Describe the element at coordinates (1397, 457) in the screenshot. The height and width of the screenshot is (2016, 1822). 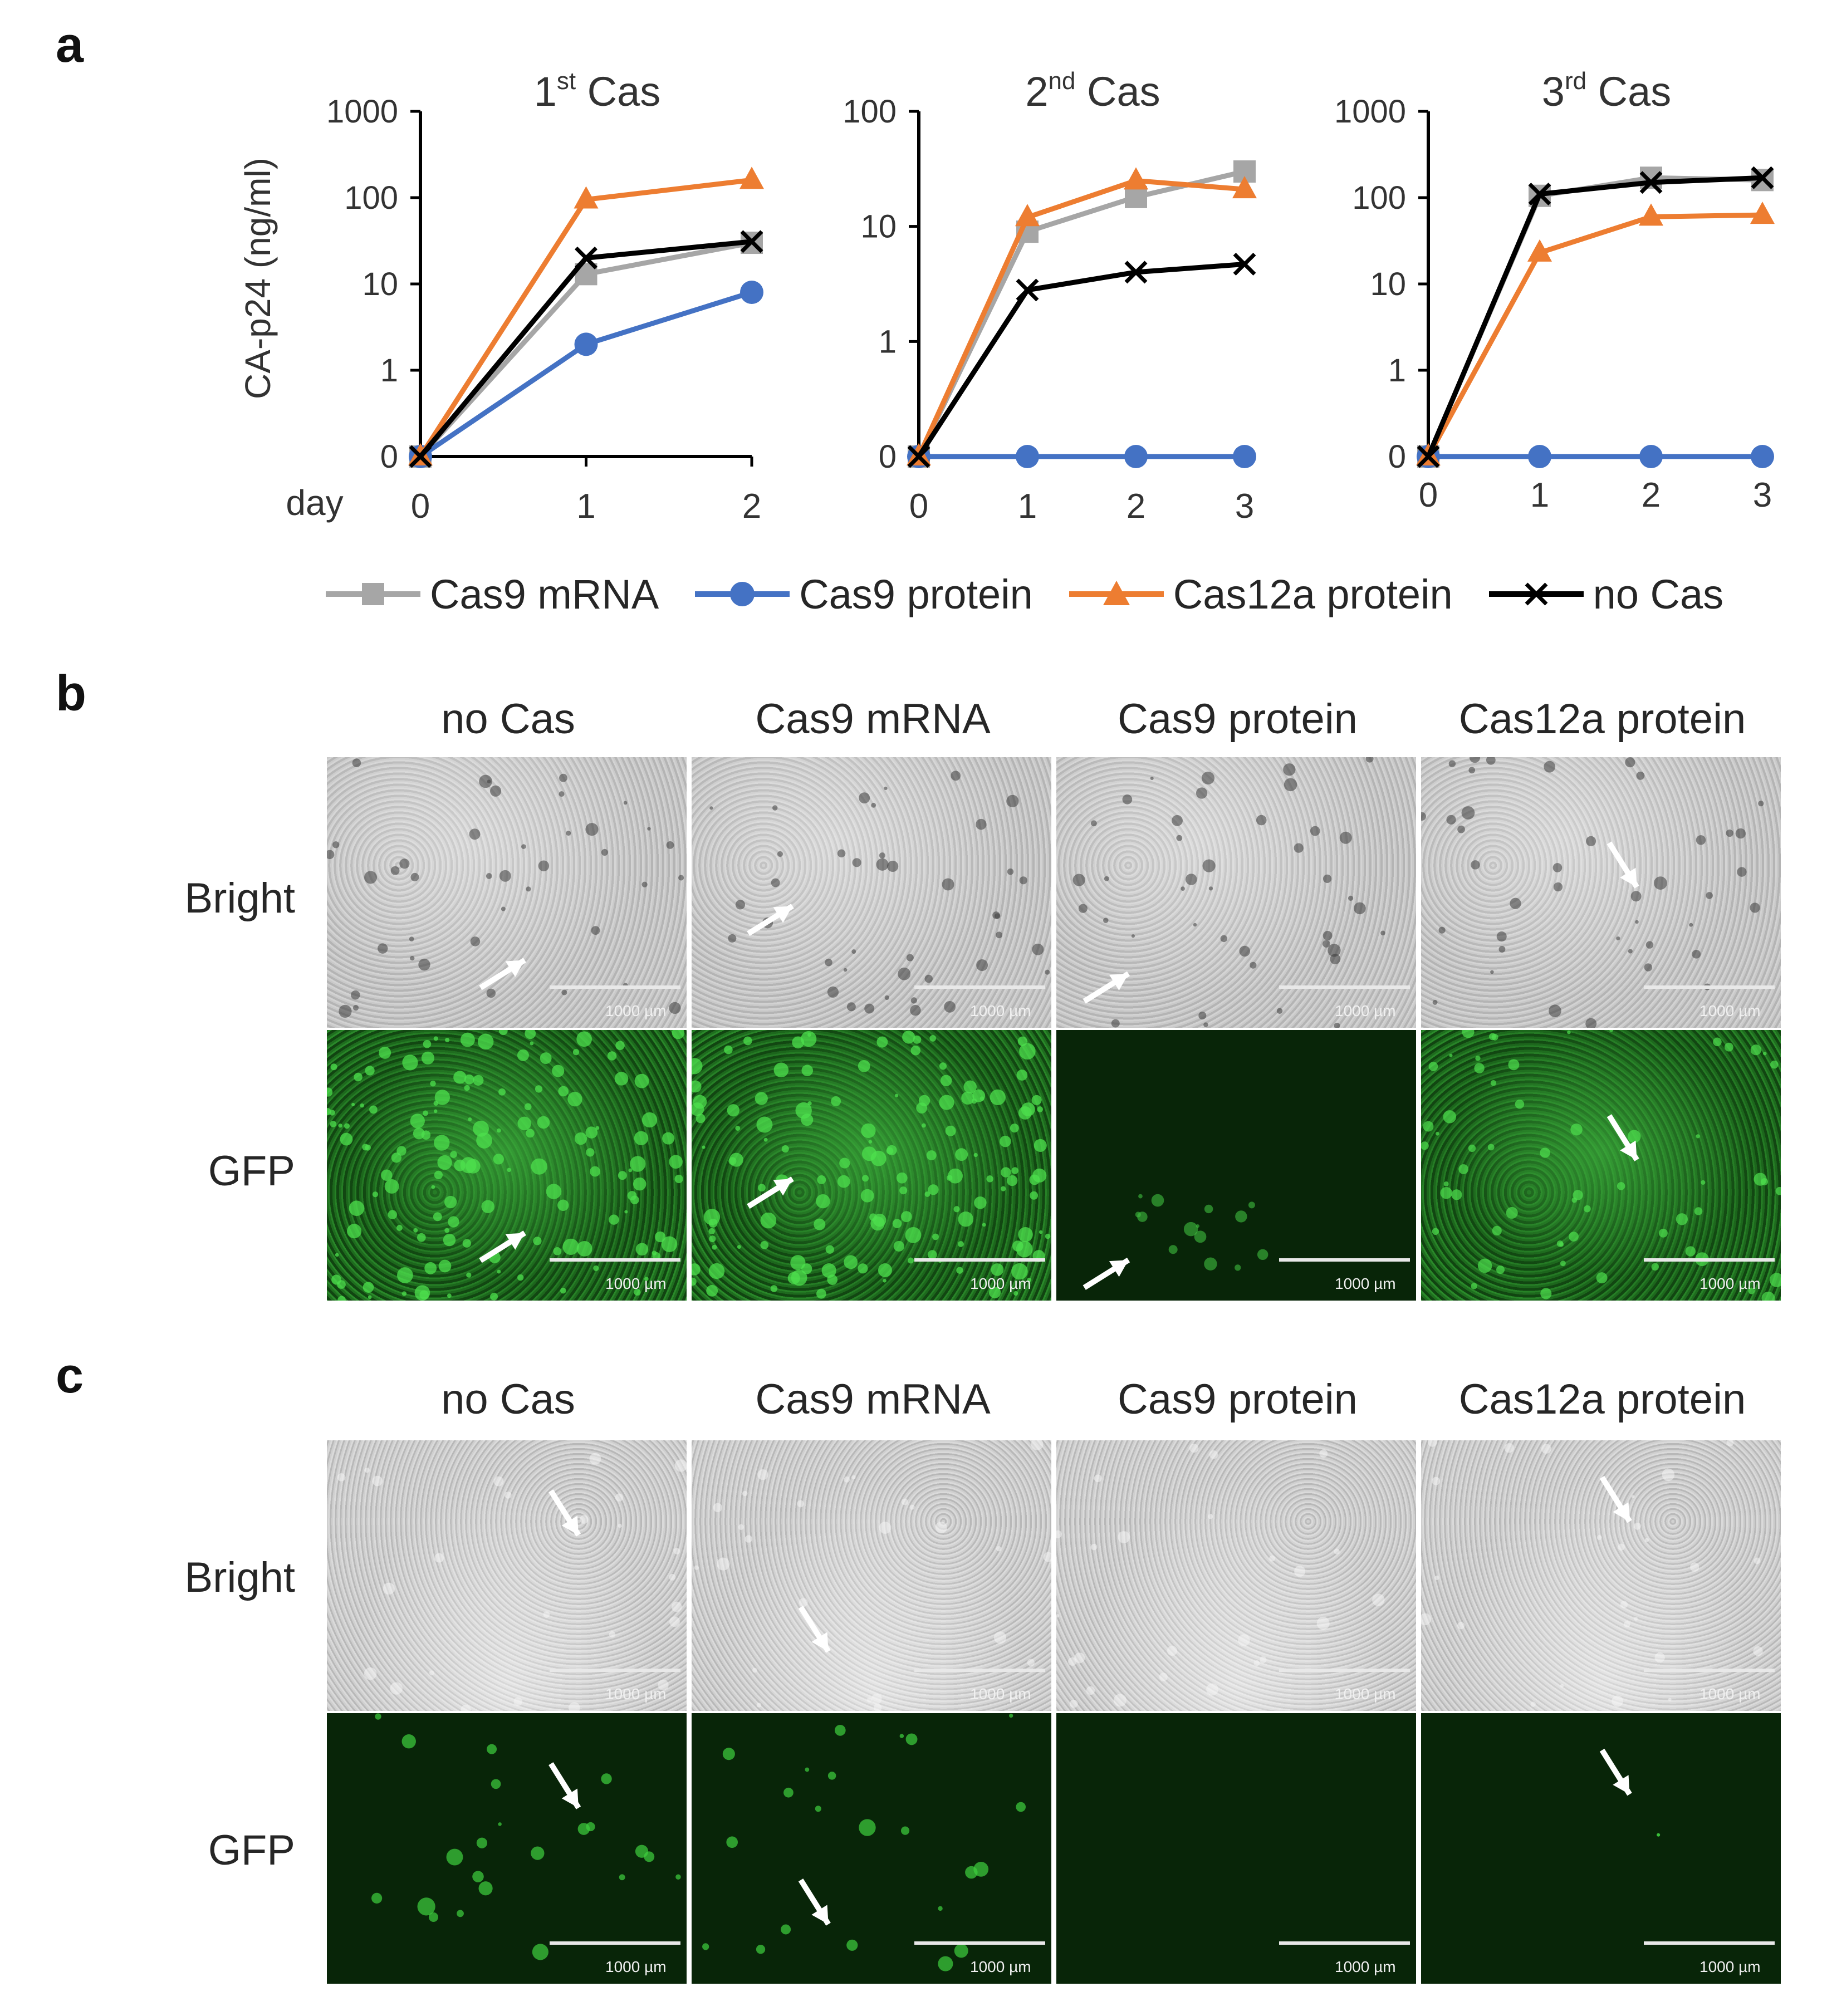
I see `y-tick-label: 0` at that location.